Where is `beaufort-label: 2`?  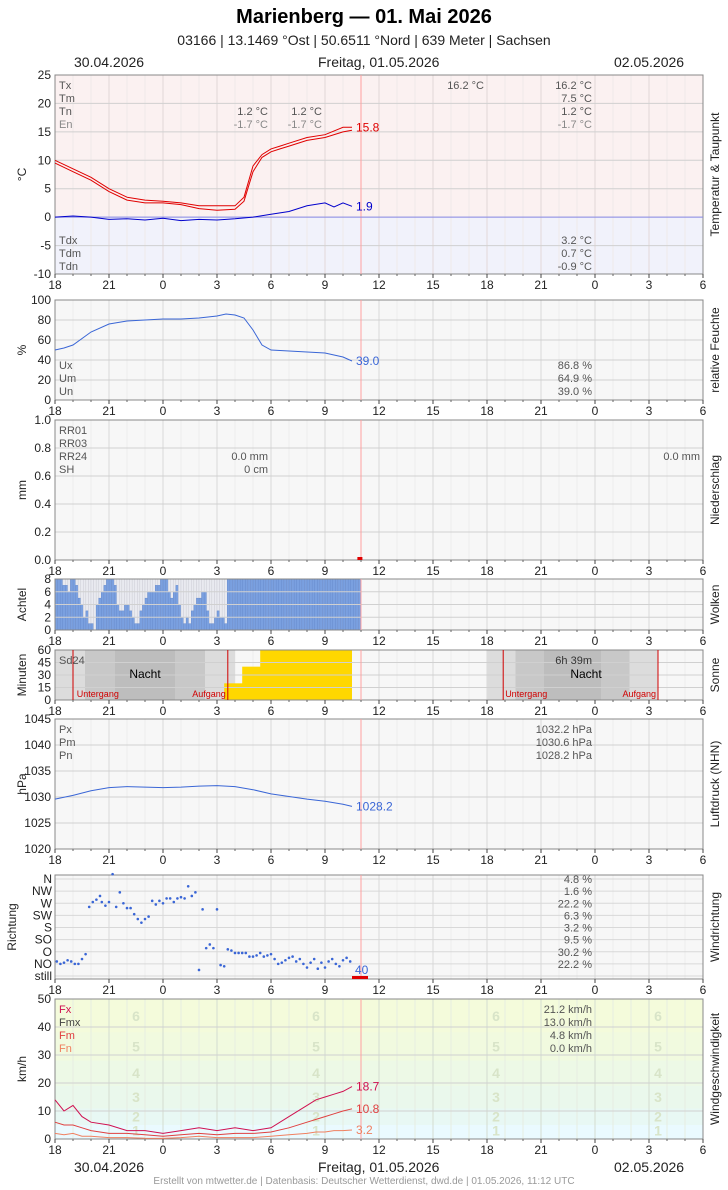 beaufort-label: 2 is located at coordinates (316, 1117).